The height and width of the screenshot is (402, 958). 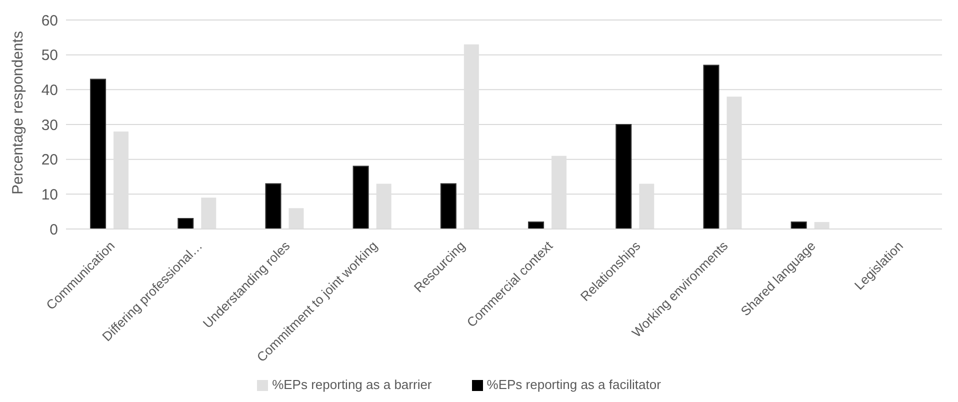 I want to click on y-tick-label: 0, so click(x=54, y=229).